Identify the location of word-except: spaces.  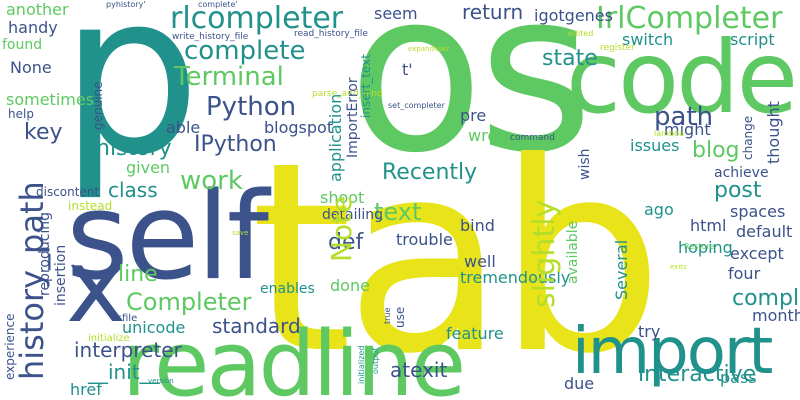
(757, 212).